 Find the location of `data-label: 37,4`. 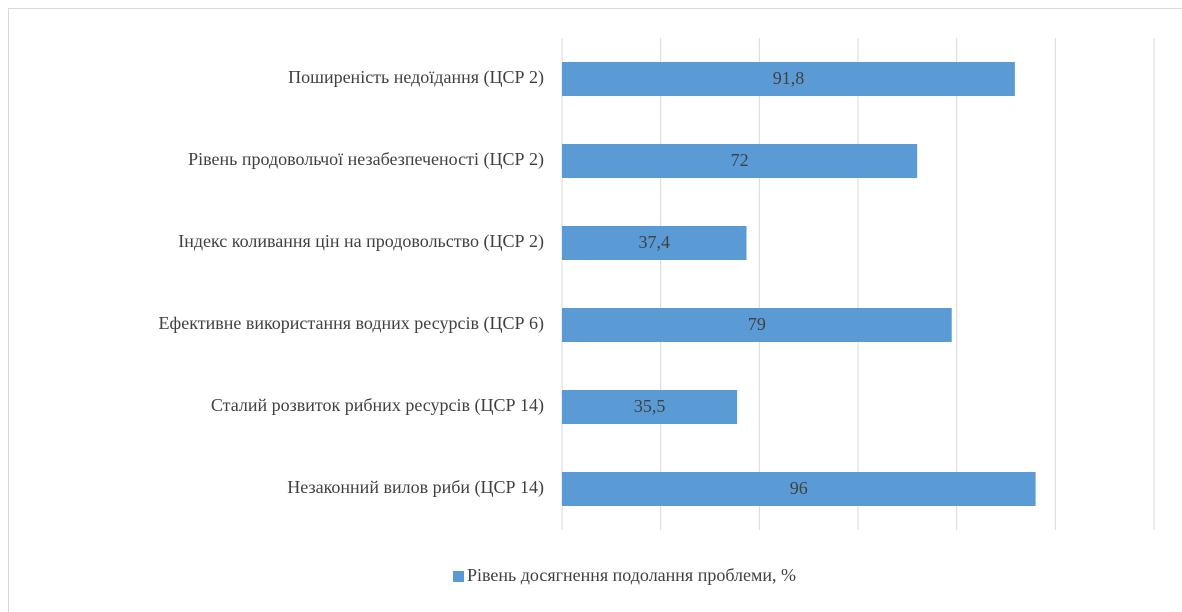

data-label: 37,4 is located at coordinates (655, 242).